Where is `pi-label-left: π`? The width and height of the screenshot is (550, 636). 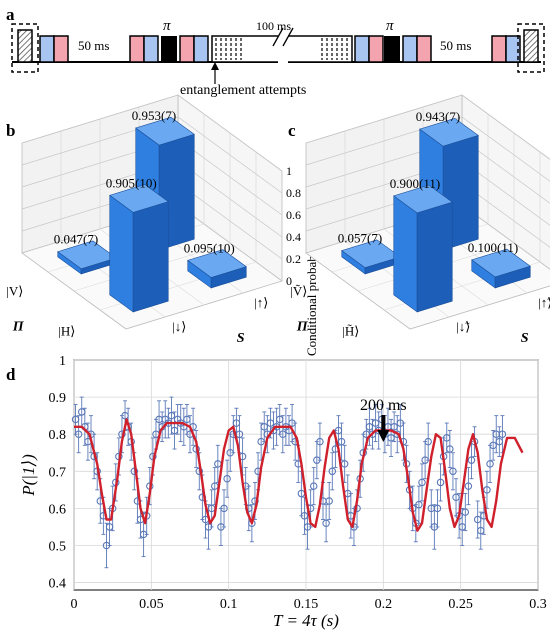
pi-label-left: π is located at coordinates (167, 26).